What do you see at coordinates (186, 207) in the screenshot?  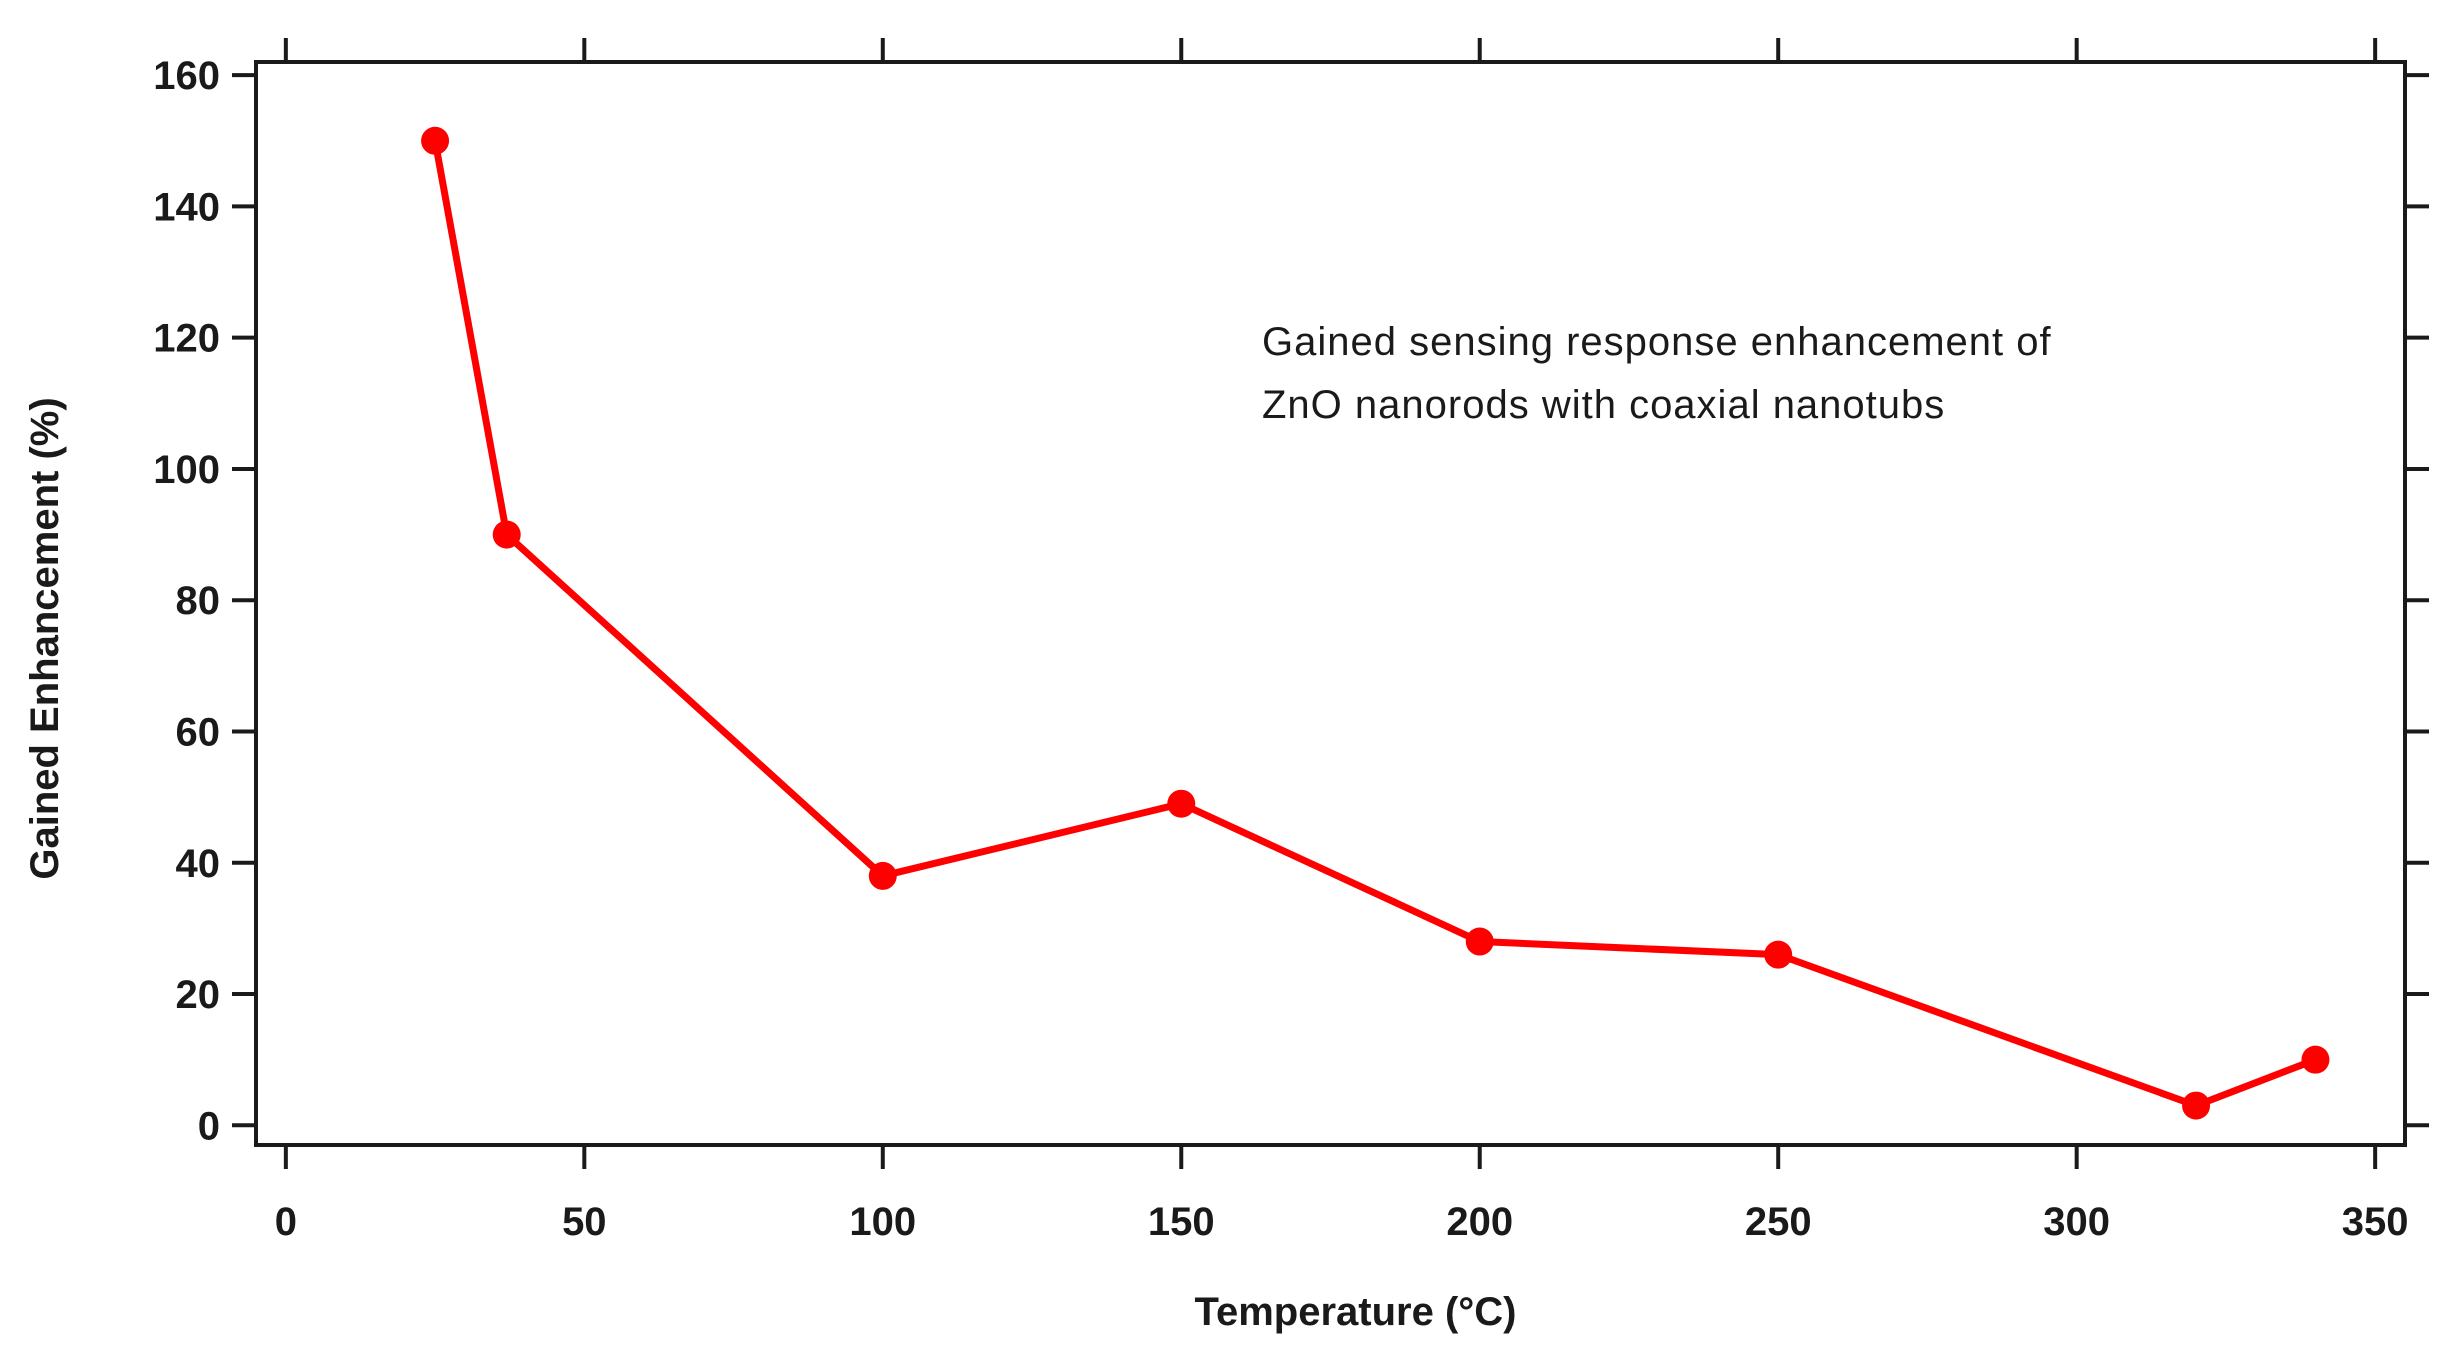 I see `y-tick-label: 140` at bounding box center [186, 207].